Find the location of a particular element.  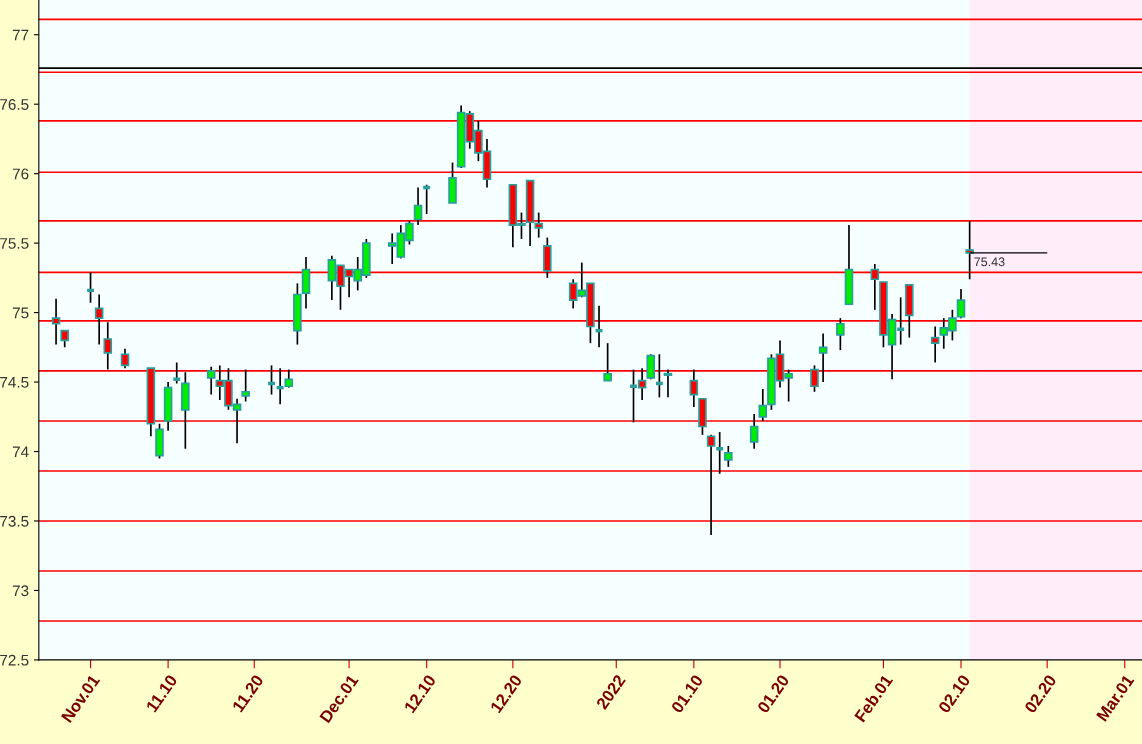

y-tick-label: 73.5 is located at coordinates (14, 521).